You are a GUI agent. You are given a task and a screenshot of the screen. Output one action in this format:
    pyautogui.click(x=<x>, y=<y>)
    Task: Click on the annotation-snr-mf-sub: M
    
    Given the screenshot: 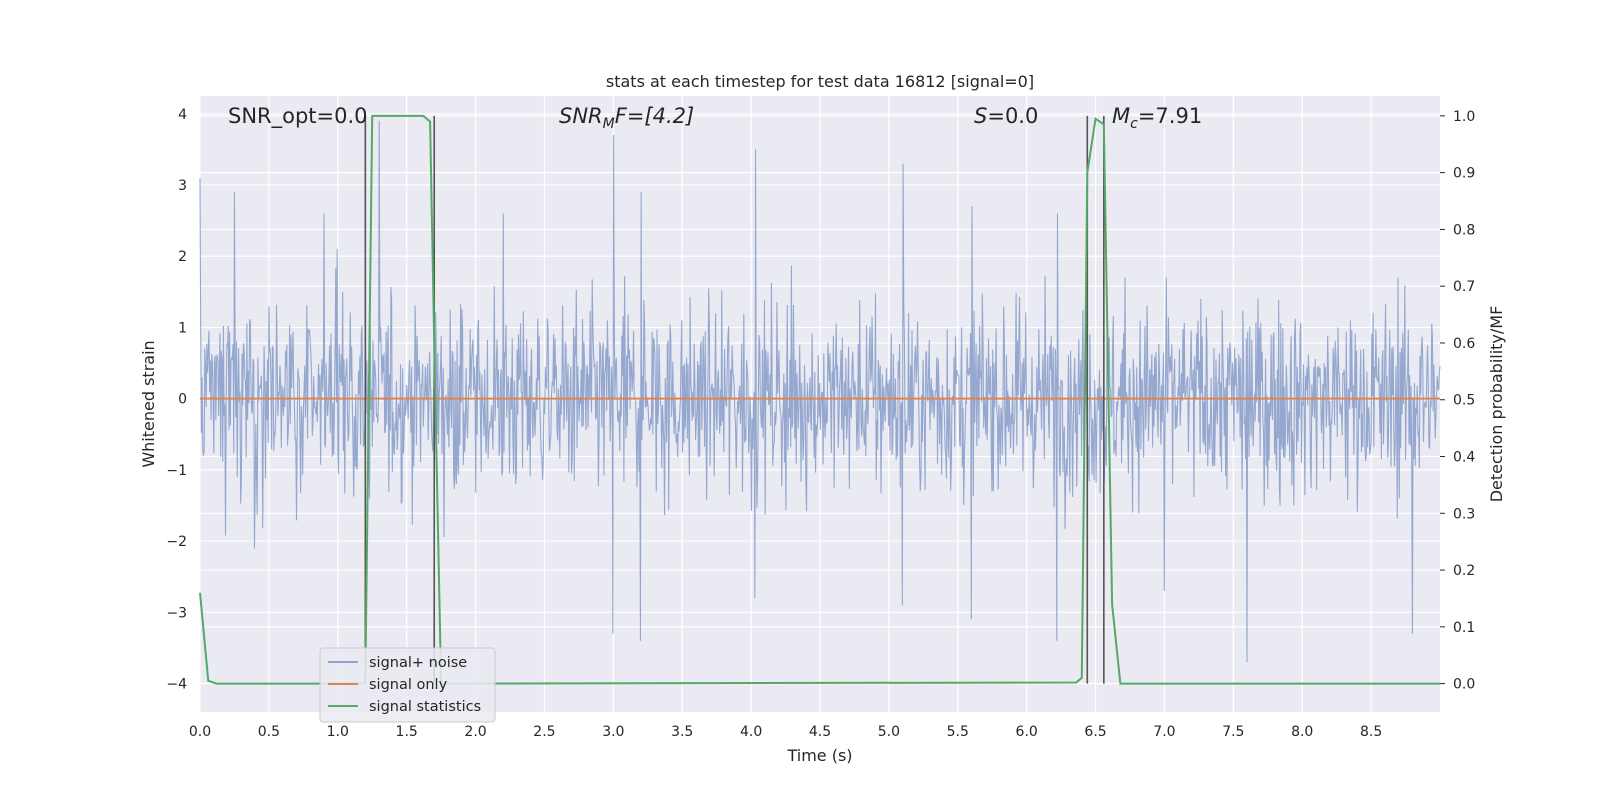 What is the action you would take?
    pyautogui.click(x=609, y=124)
    